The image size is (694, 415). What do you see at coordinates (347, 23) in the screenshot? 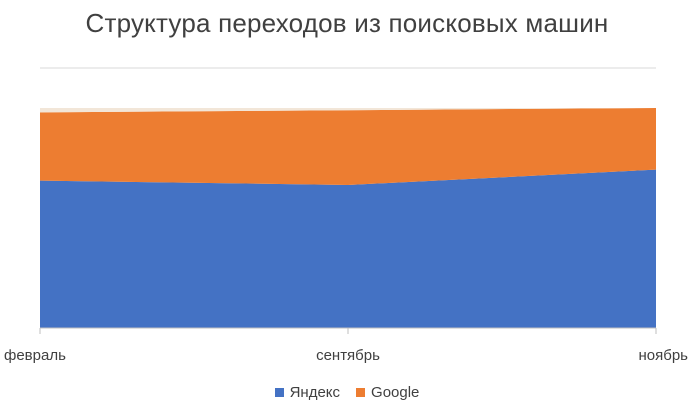
I see `chart-title: Структура переходов из поисковых машин` at bounding box center [347, 23].